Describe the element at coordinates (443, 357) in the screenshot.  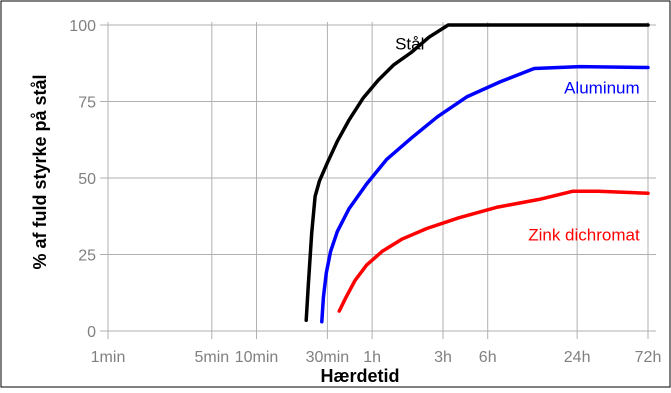
I see `x-tick-label-3h: 3h` at that location.